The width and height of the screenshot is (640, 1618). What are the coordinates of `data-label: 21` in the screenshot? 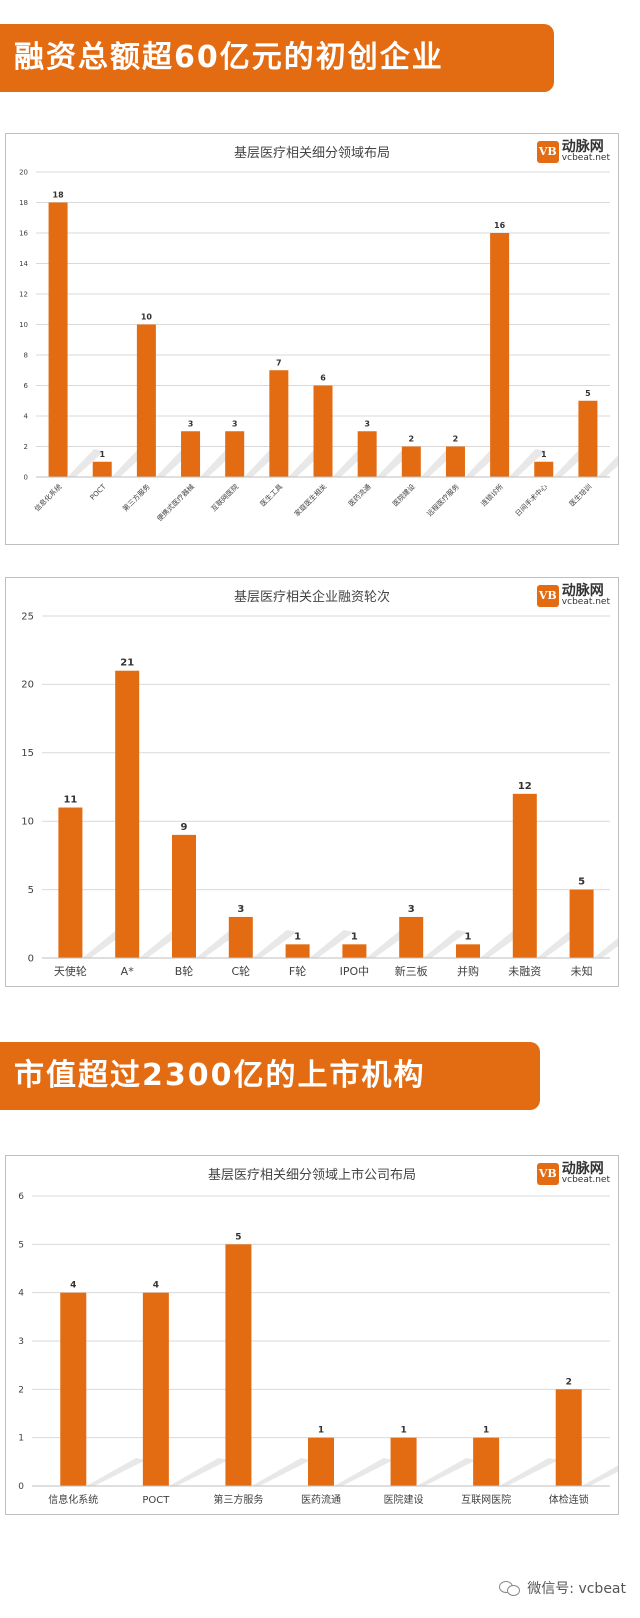 It's located at (127, 663).